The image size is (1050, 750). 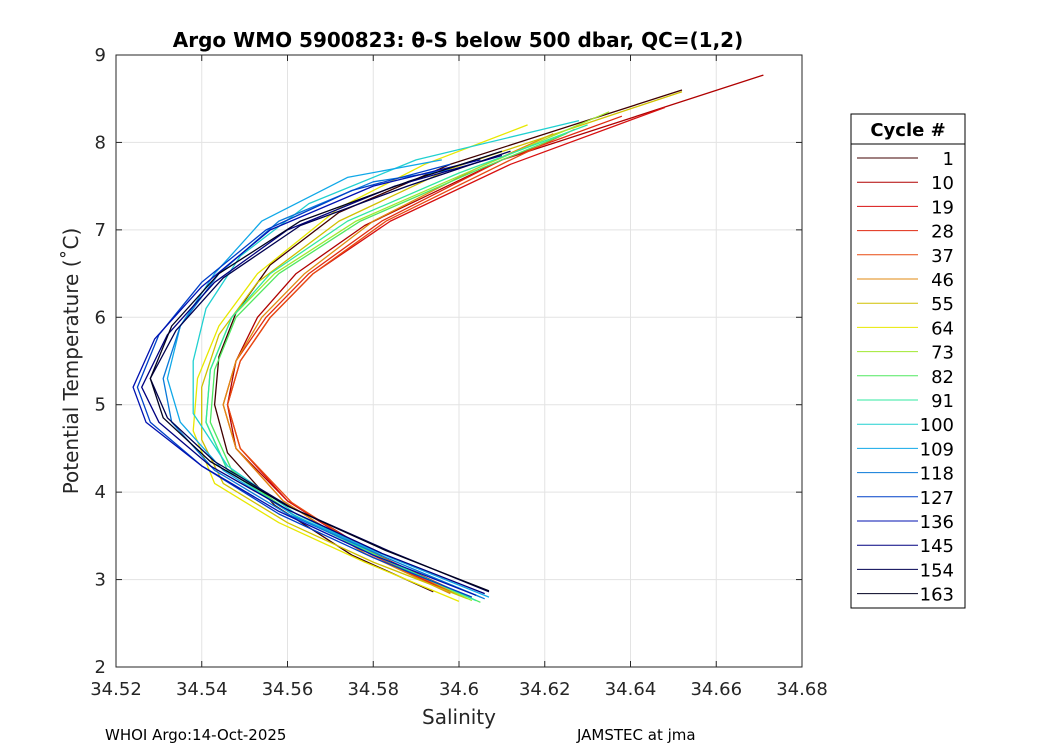 What do you see at coordinates (942, 353) in the screenshot?
I see `legend-label: 73` at bounding box center [942, 353].